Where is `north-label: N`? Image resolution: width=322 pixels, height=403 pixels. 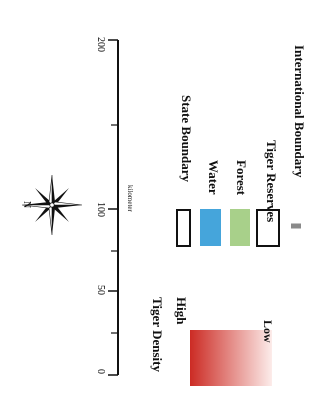 north-label: N is located at coordinates (26, 205).